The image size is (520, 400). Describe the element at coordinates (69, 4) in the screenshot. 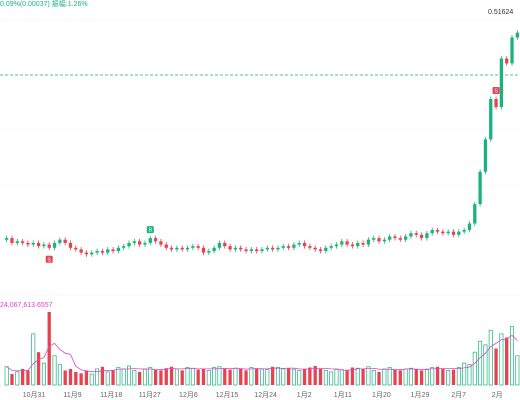

I see `amplitude-text: 振幅:1.26%` at that location.